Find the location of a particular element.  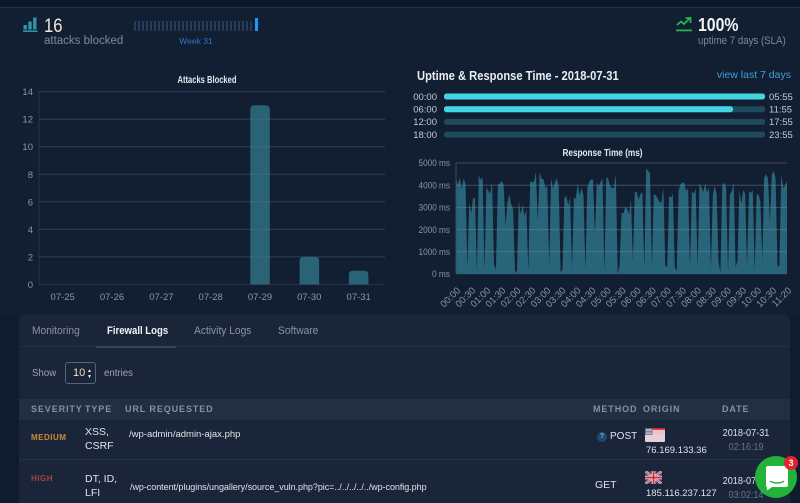

svg-text: 10 is located at coordinates (27, 147).